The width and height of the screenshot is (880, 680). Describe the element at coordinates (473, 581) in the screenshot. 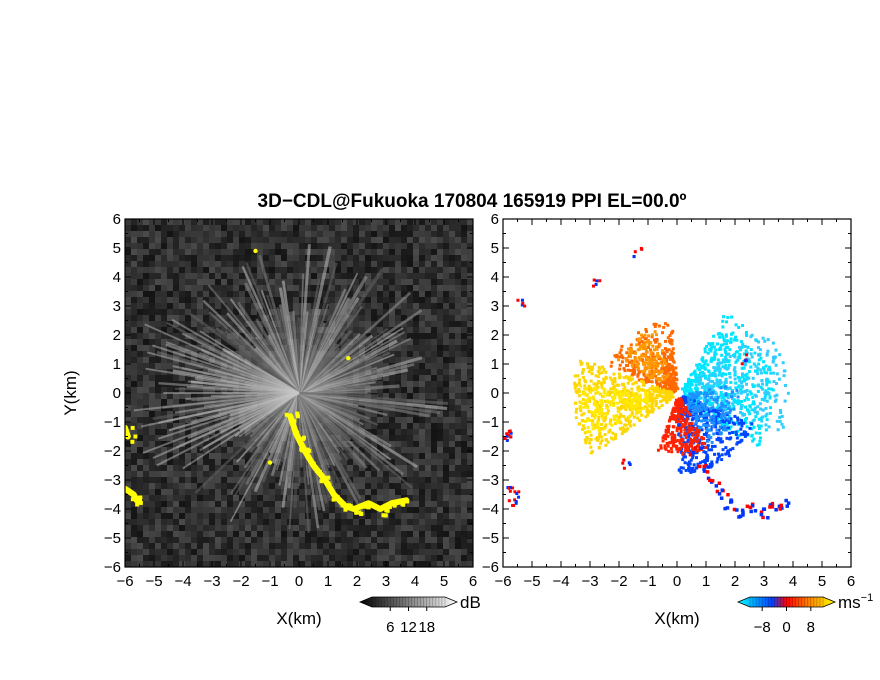

I see `reflectivity-xtick-label: 6` at that location.